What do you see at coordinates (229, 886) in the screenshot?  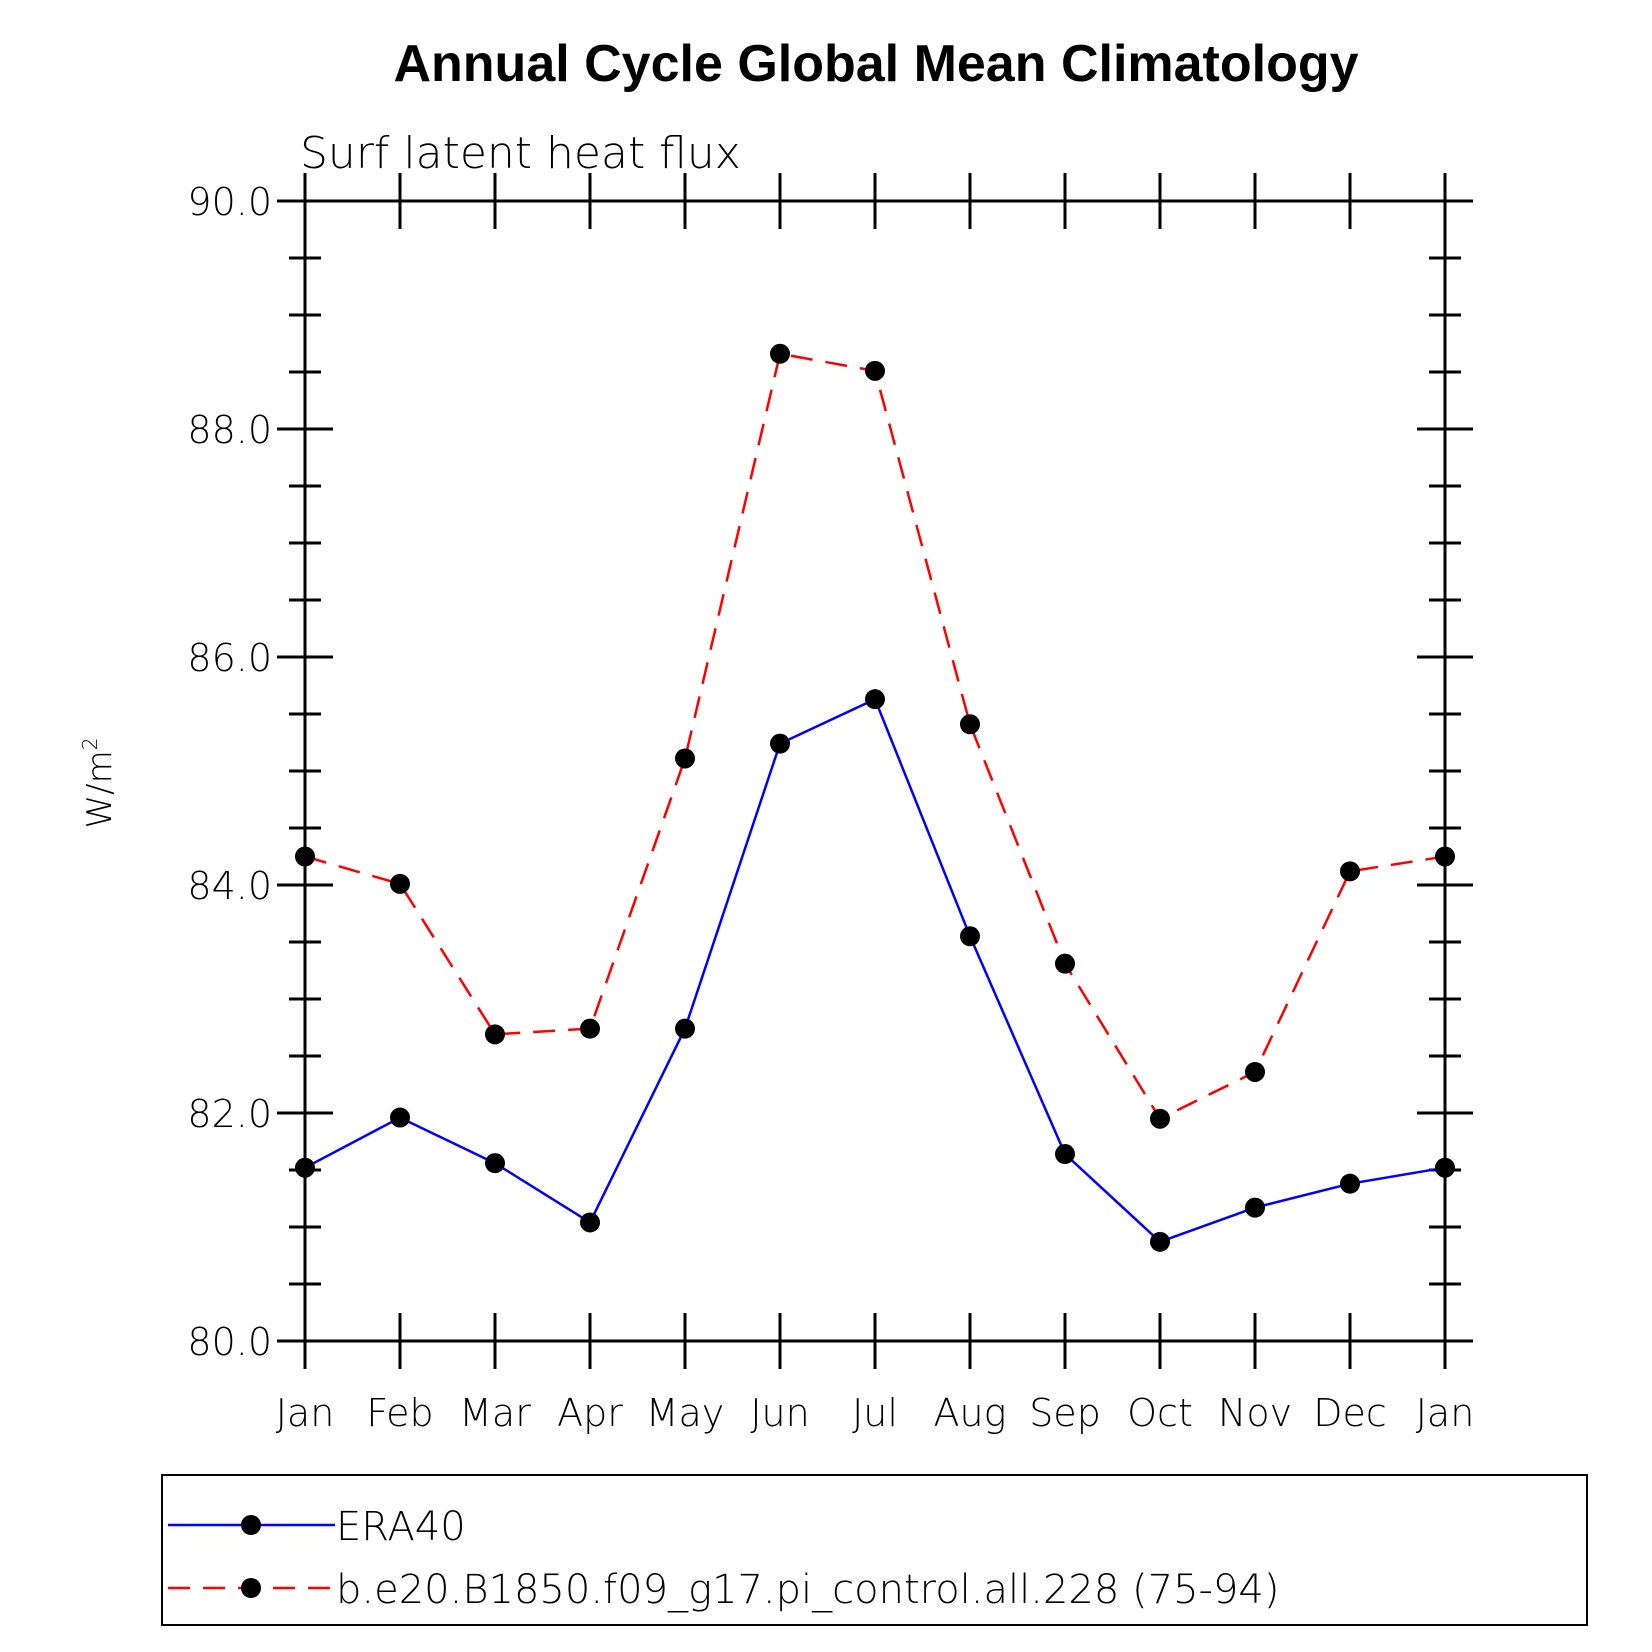 I see `y-tick-label: 84.0` at bounding box center [229, 886].